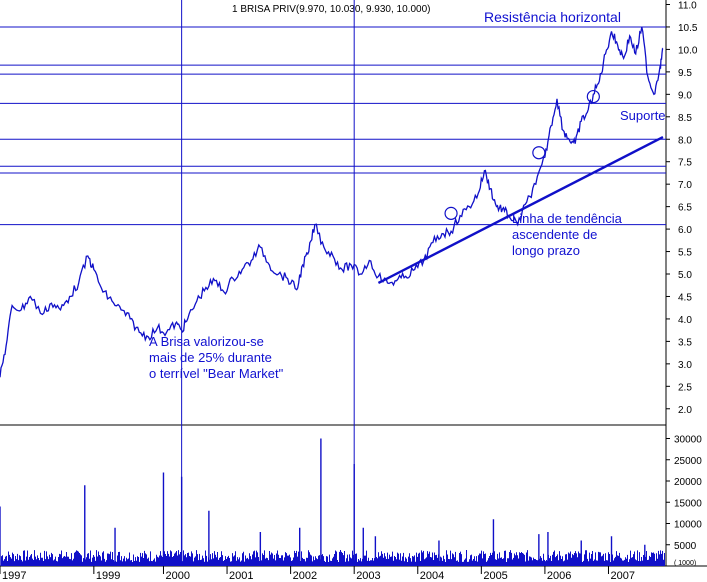 This screenshot has width=707, height=582. I want to click on annotation-brisa-1: A Brisa valorizou-se, so click(206, 341).